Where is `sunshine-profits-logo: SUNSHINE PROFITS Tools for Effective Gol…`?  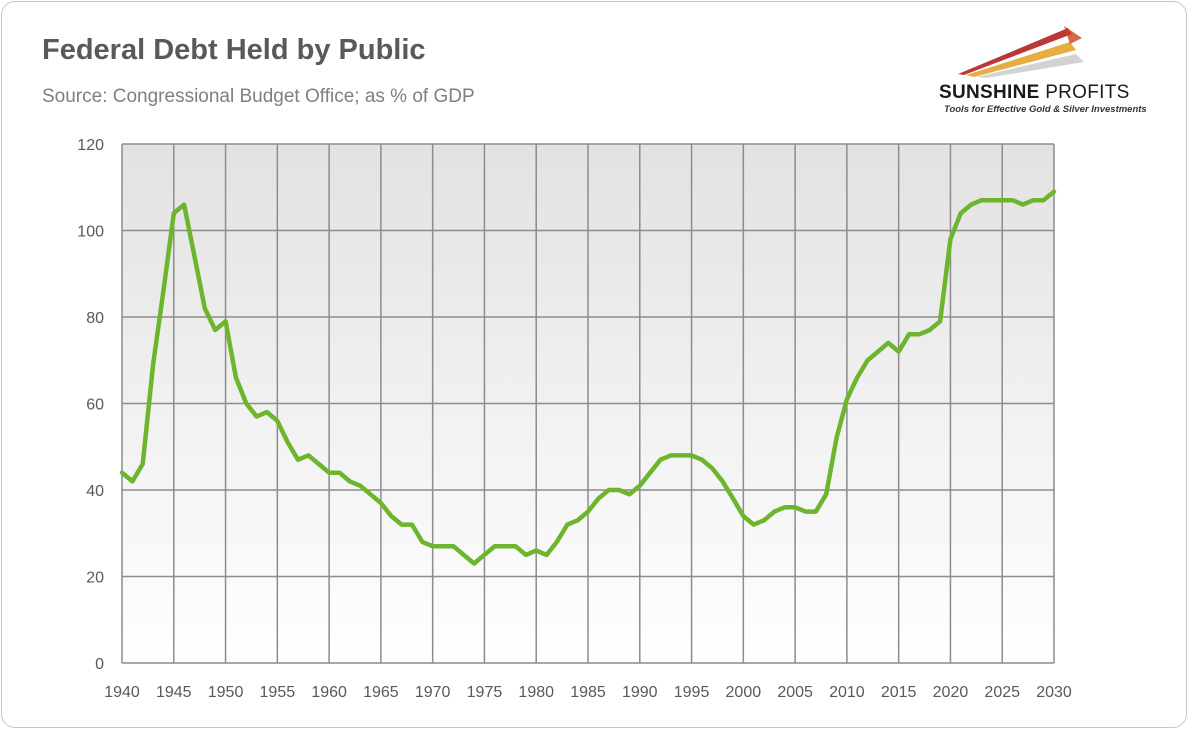 sunshine-profits-logo: SUNSHINE PROFITS Tools for Effective Gol… is located at coordinates (1050, 70).